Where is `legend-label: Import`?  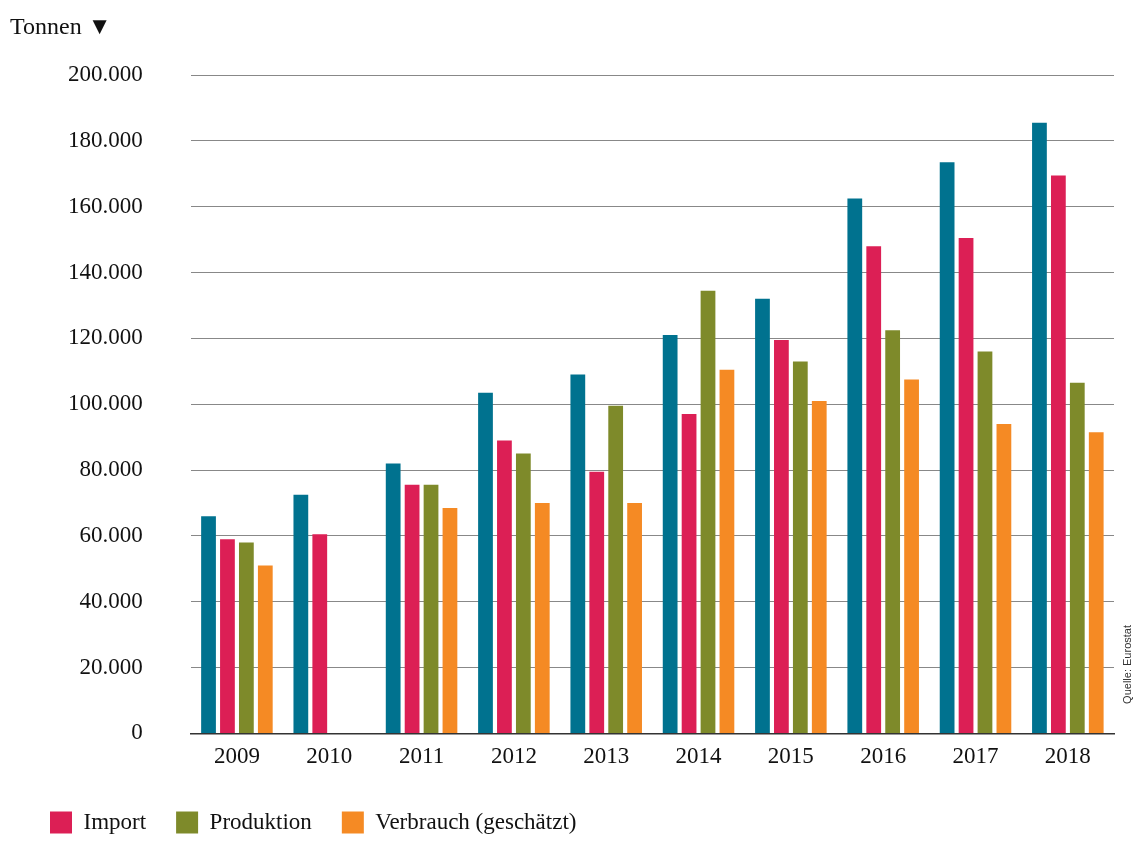 legend-label: Import is located at coordinates (115, 821).